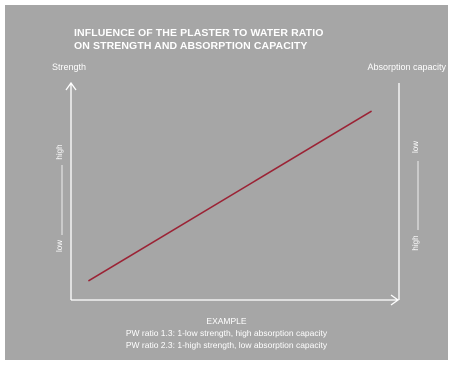  What do you see at coordinates (69, 67) in the screenshot?
I see `left-axis-title: Strength` at bounding box center [69, 67].